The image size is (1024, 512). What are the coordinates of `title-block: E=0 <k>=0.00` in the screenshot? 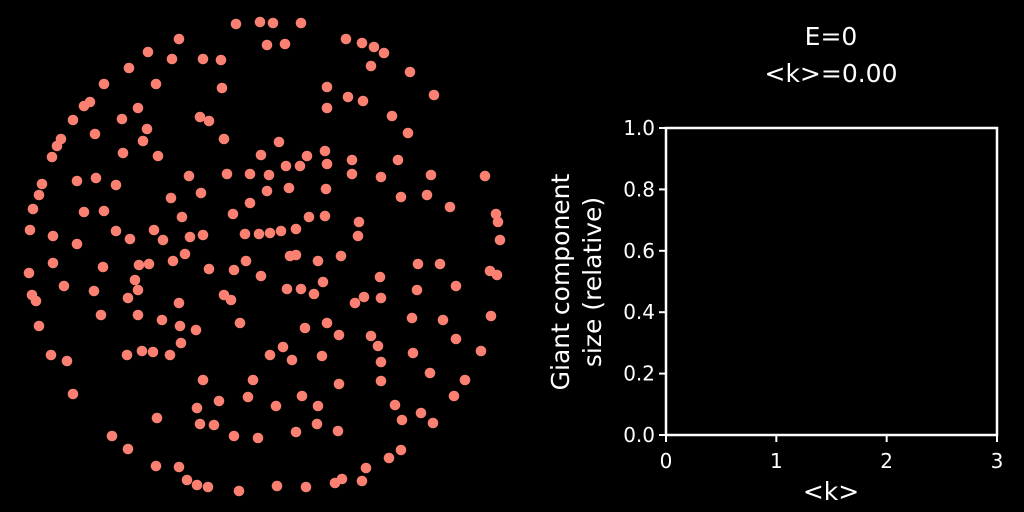 It's located at (831, 55).